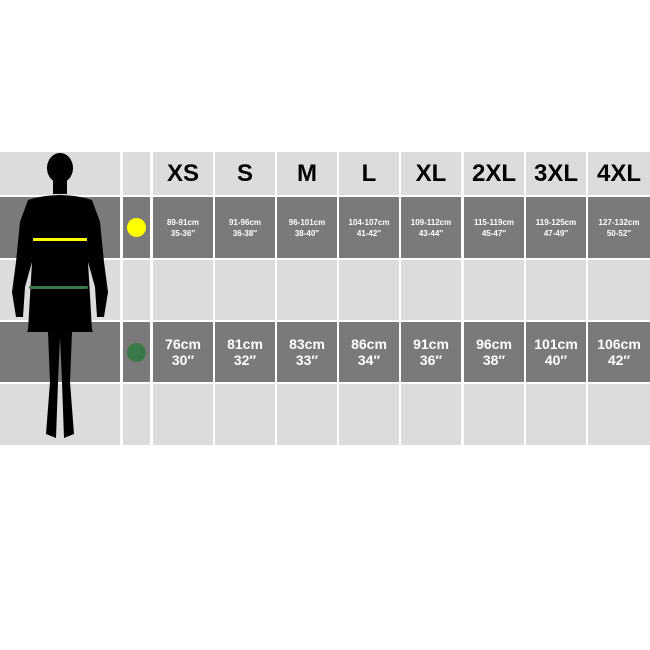 The width and height of the screenshot is (650, 650). Describe the element at coordinates (307, 222) in the screenshot. I see `chest-cm: 96-101cm` at that location.